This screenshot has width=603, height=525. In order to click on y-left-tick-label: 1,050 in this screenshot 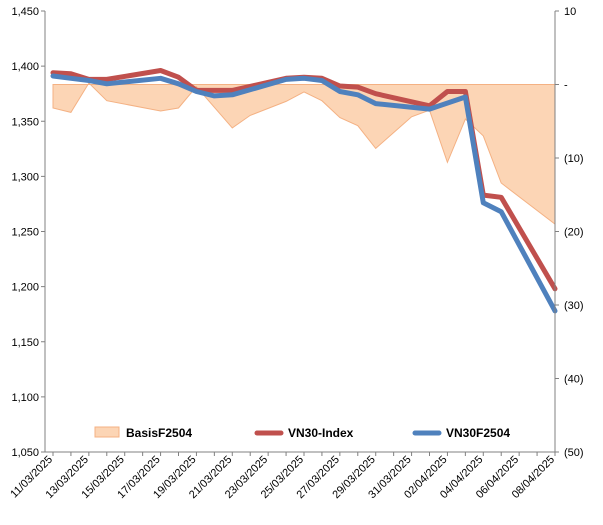, I will do `click(25, 453)`.